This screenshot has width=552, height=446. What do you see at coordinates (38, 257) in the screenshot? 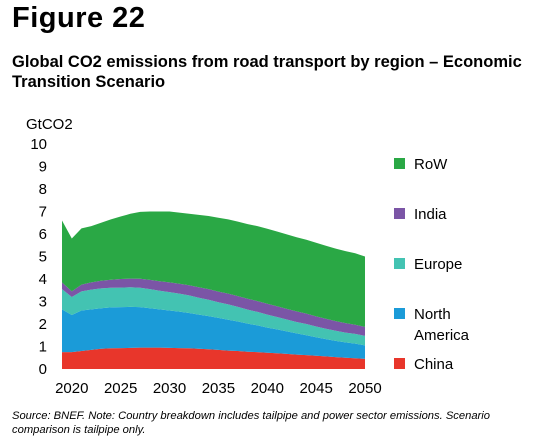
I see `y-axis: 0 1 2 3 4 5 6 7 8 9 10` at bounding box center [38, 257].